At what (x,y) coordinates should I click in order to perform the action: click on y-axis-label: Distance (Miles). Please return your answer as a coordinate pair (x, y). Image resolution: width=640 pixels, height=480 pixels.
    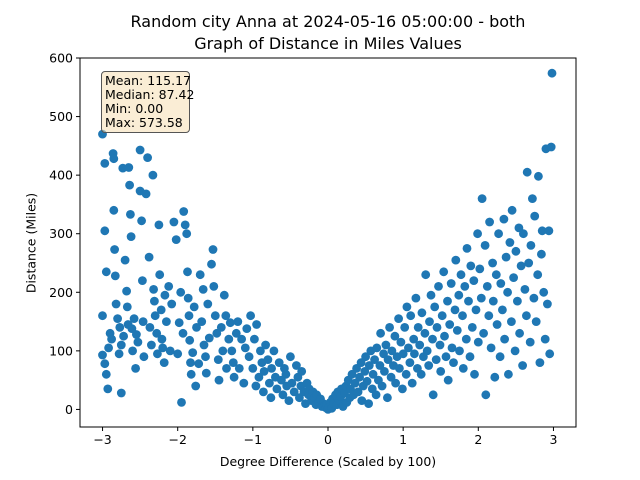
    Looking at the image, I should click on (31, 243).